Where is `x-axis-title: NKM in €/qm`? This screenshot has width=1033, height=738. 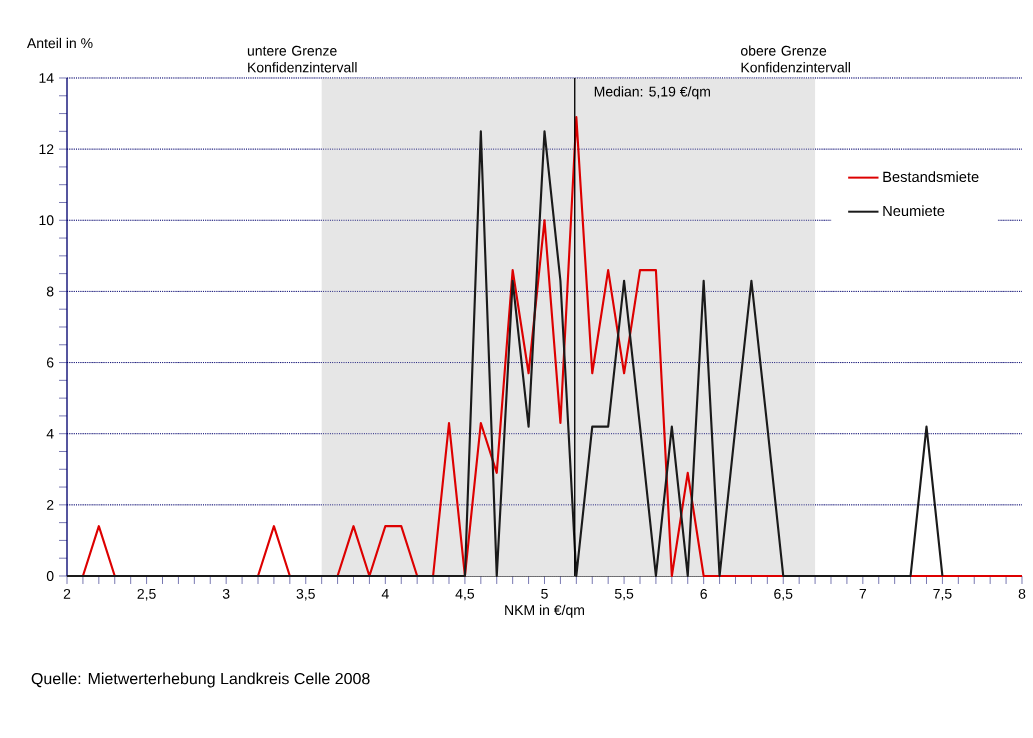 x-axis-title: NKM in €/qm is located at coordinates (544, 611).